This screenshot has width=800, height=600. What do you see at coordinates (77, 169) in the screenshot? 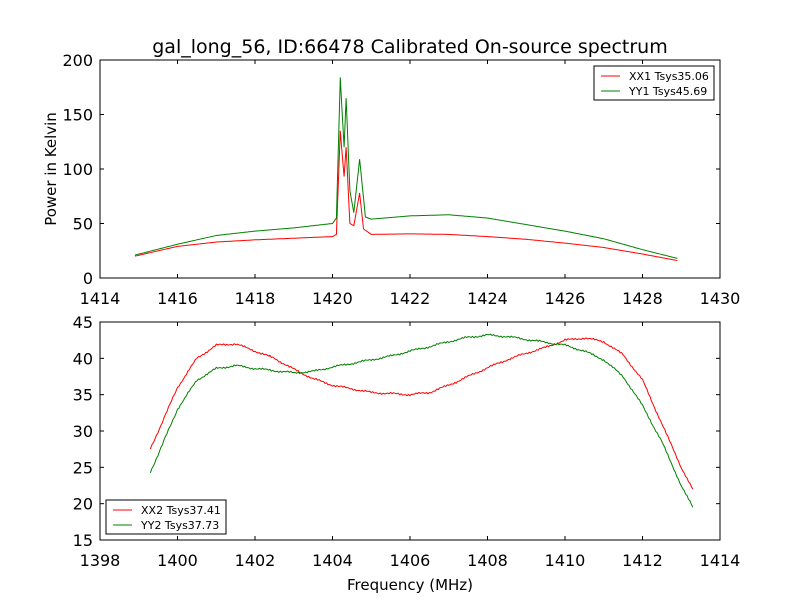
I see `y-tick-label: 100` at bounding box center [77, 169].